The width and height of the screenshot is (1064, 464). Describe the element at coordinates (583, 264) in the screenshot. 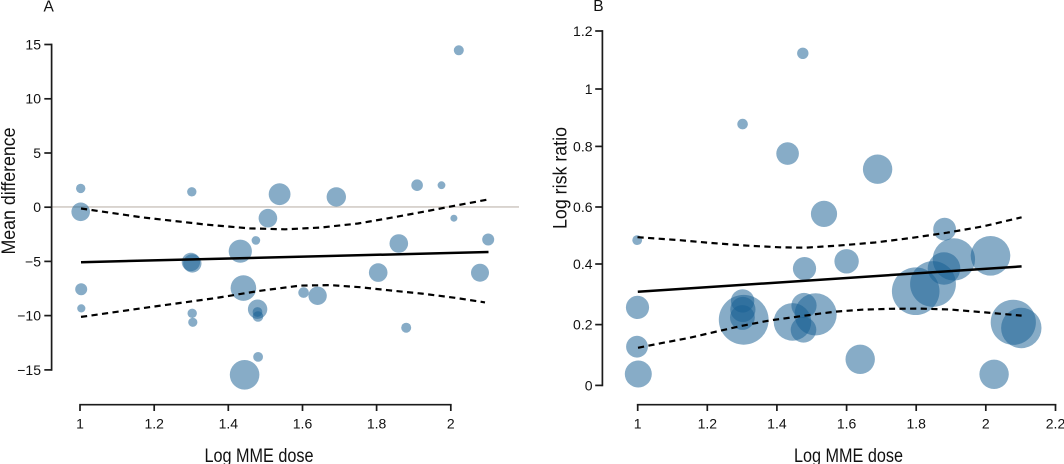

I see `svg-text: 0.4` at that location.